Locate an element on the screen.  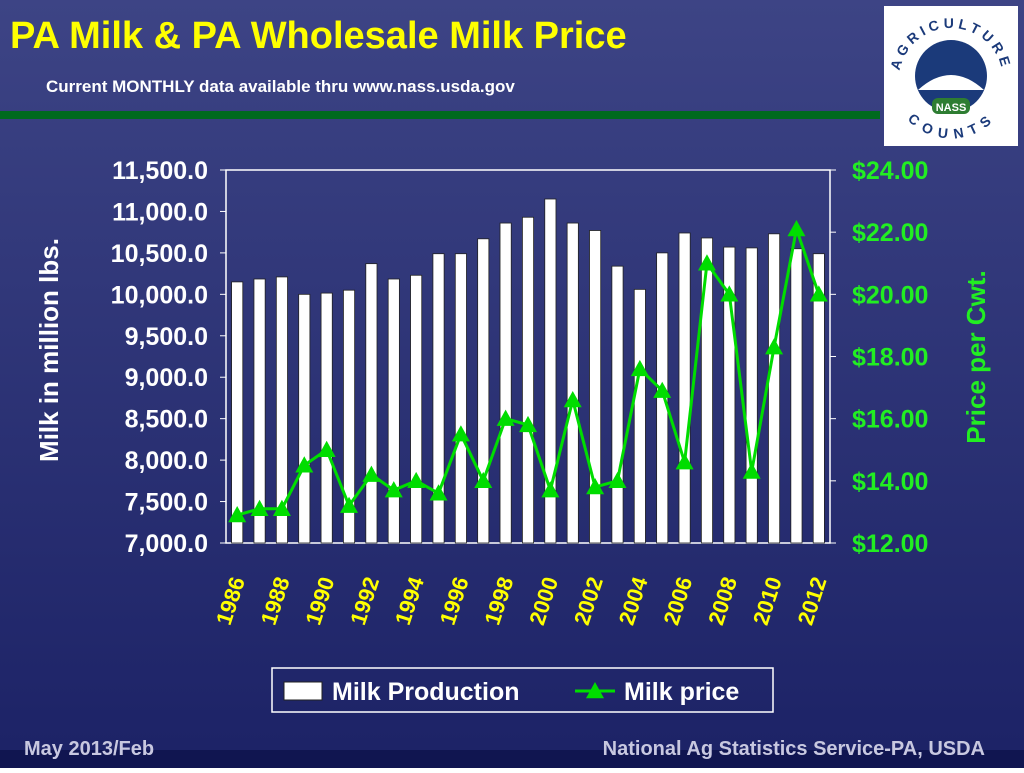
legend-box is located at coordinates (522, 690).